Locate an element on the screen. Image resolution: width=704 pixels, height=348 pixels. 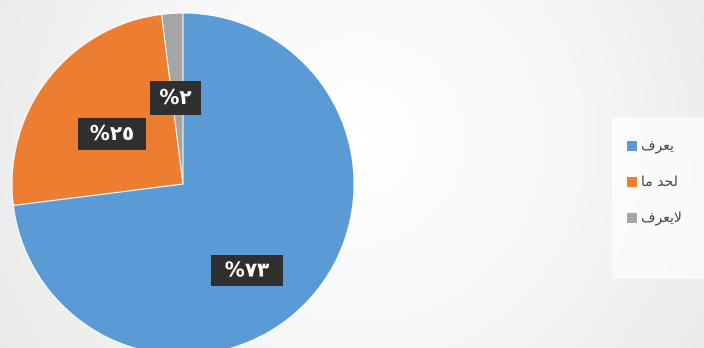
legend: يعرف لحد ما لايعرف is located at coordinates (658, 198).